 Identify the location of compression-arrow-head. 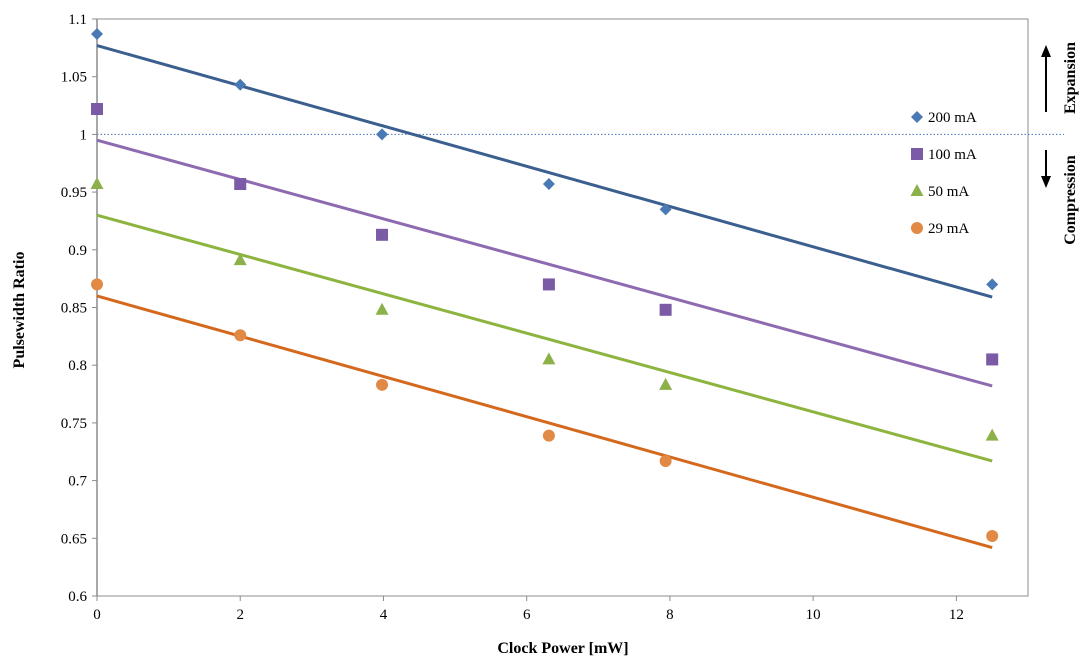
(1046, 182).